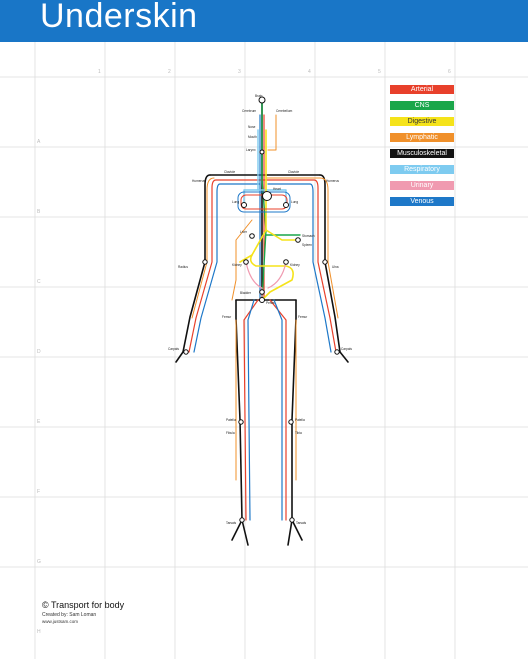 The image size is (528, 659). What do you see at coordinates (277, 189) in the screenshot?
I see `label-heart: Heart` at bounding box center [277, 189].